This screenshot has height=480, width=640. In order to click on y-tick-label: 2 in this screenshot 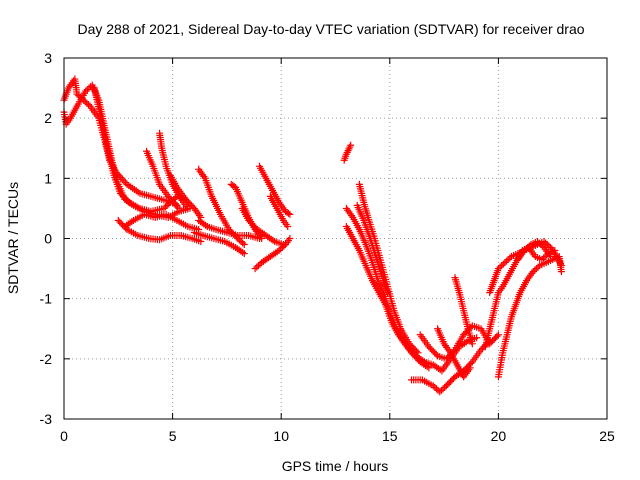, I will do `click(48, 118)`.